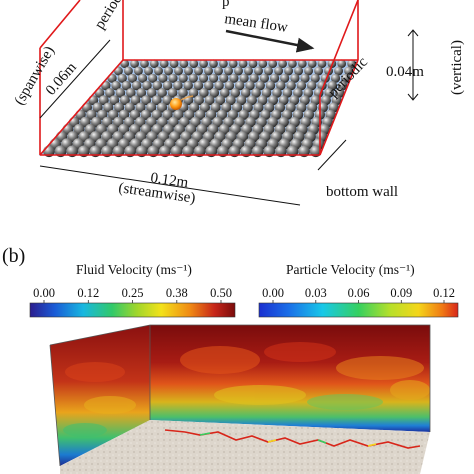 The height and width of the screenshot is (474, 474). Describe the element at coordinates (99, 399) in the screenshot. I see `side-wall-eddies` at that location.